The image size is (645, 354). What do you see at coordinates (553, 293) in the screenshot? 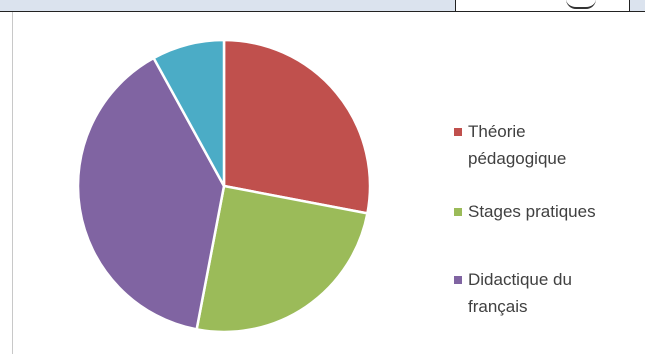
I see `legend-label-didactique: Didactique du français` at bounding box center [553, 293].